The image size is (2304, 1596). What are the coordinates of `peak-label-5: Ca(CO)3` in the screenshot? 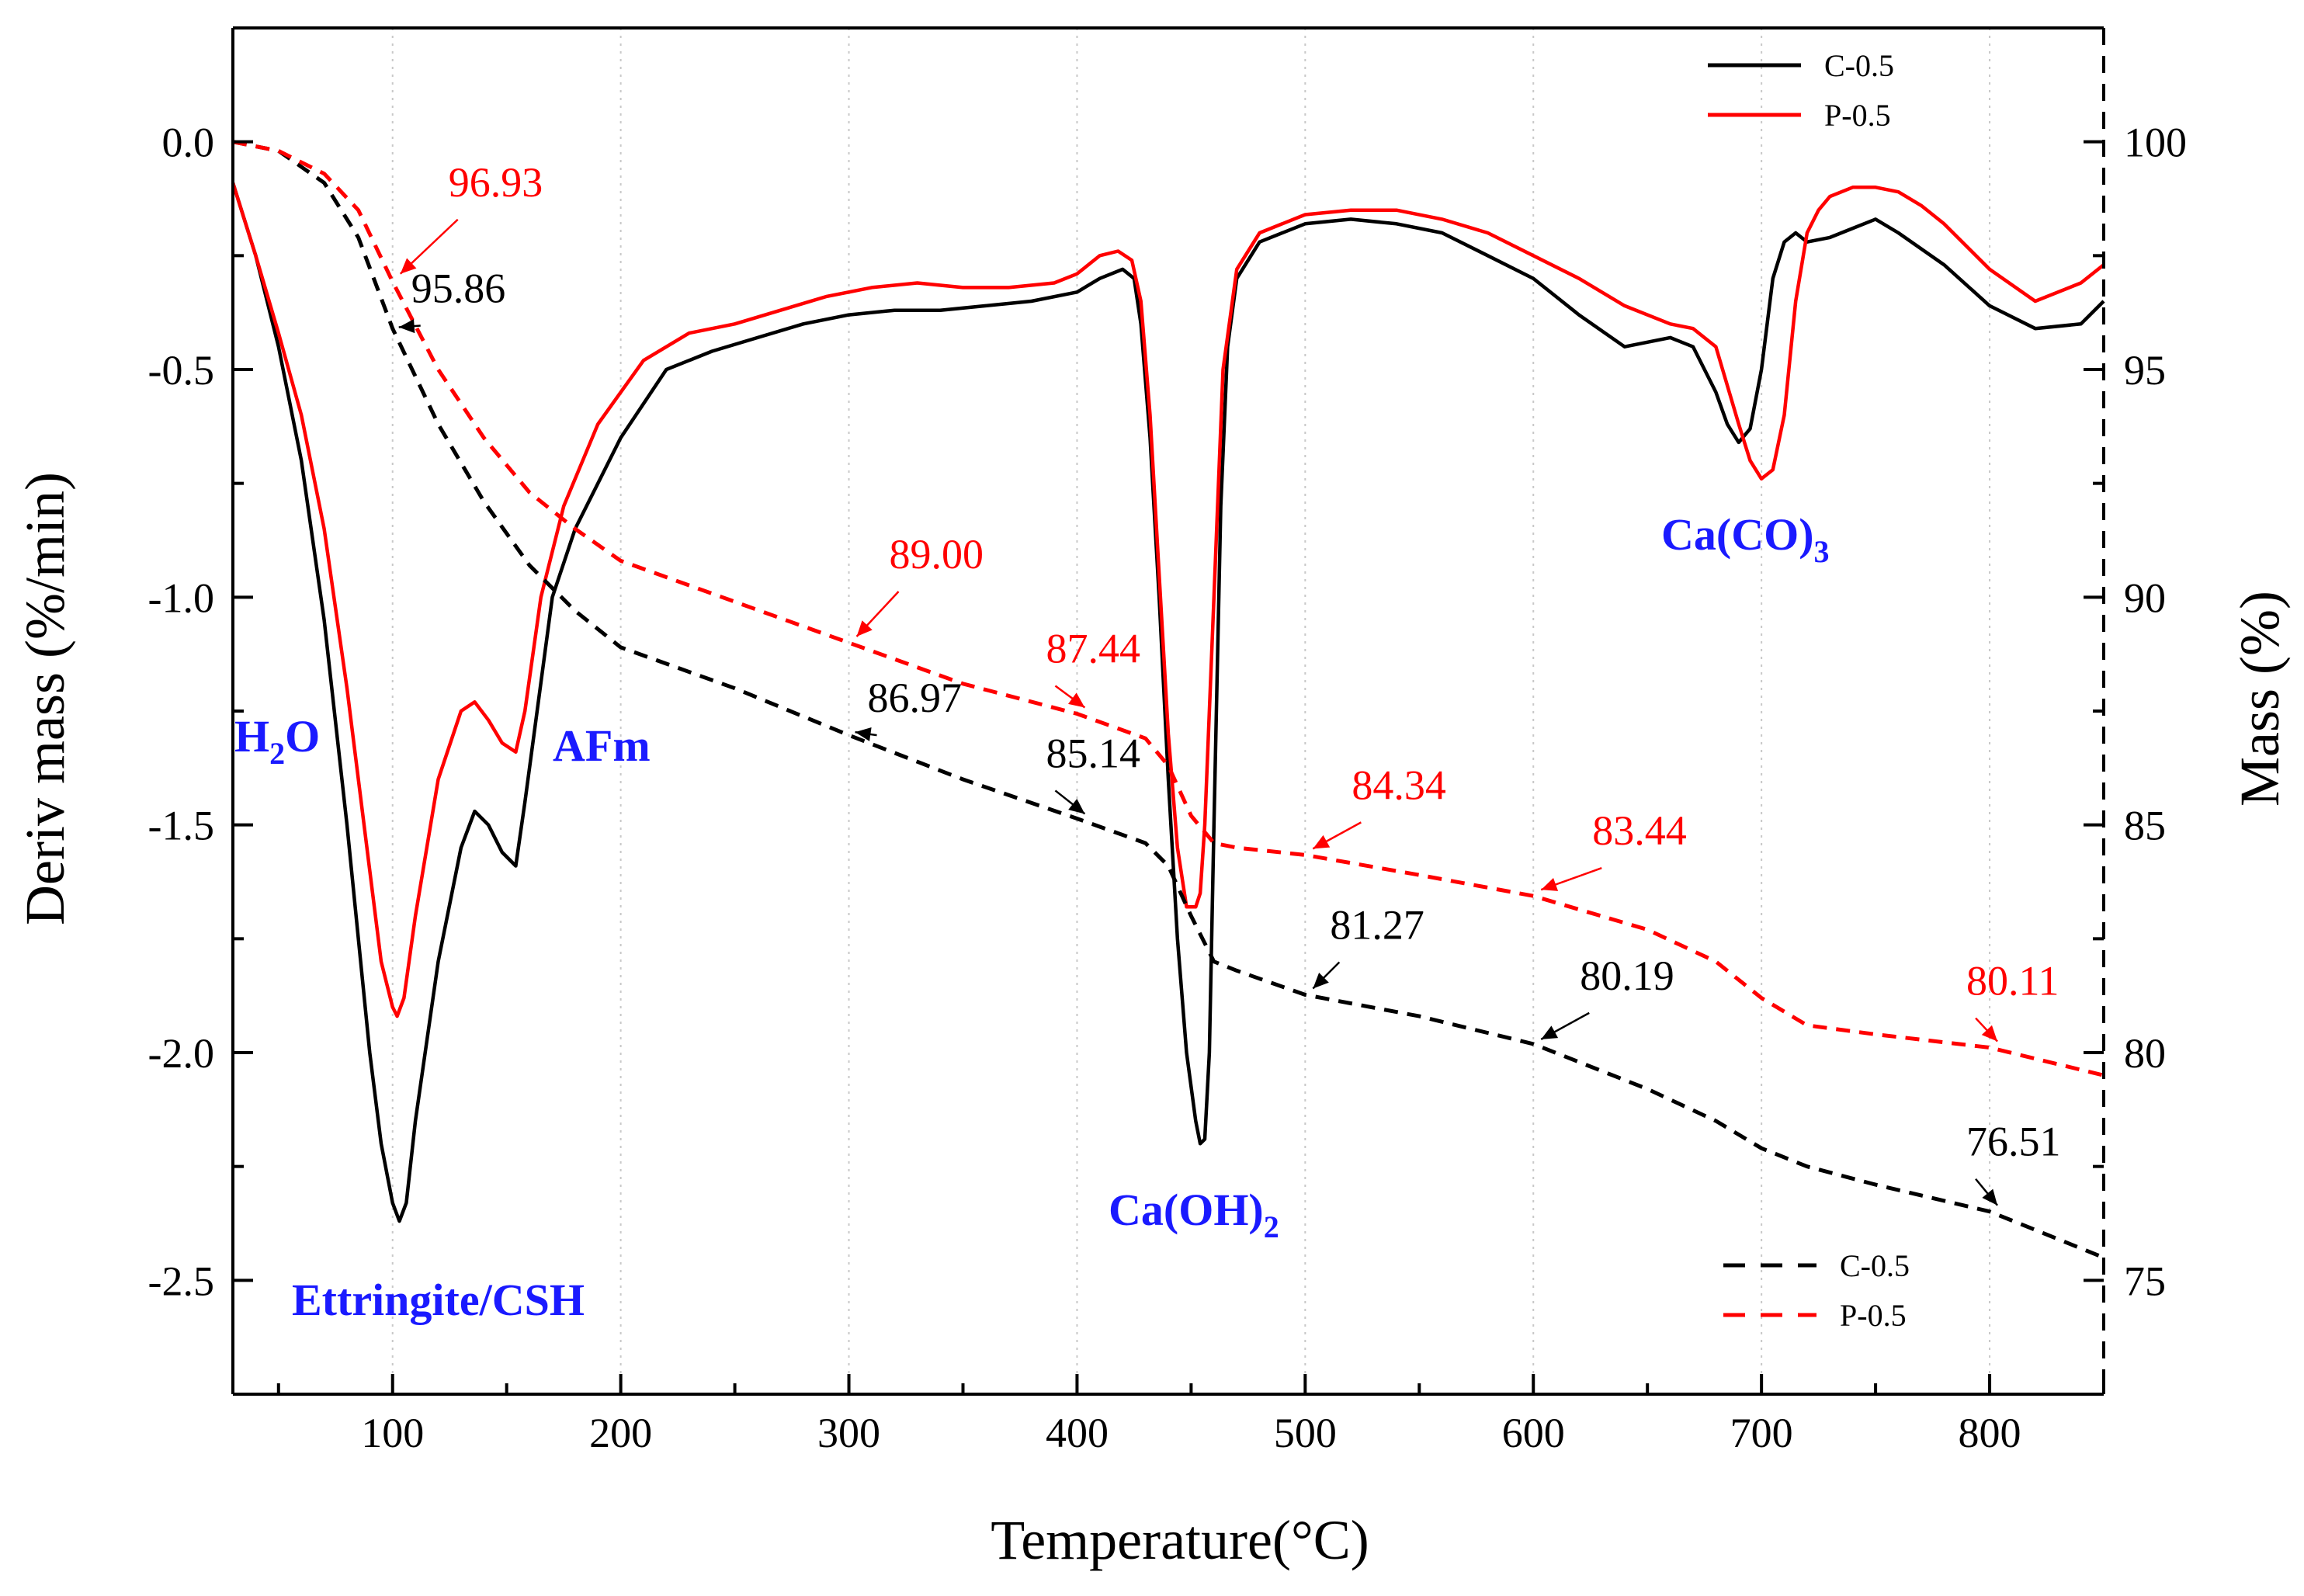 It's located at (1745, 539).